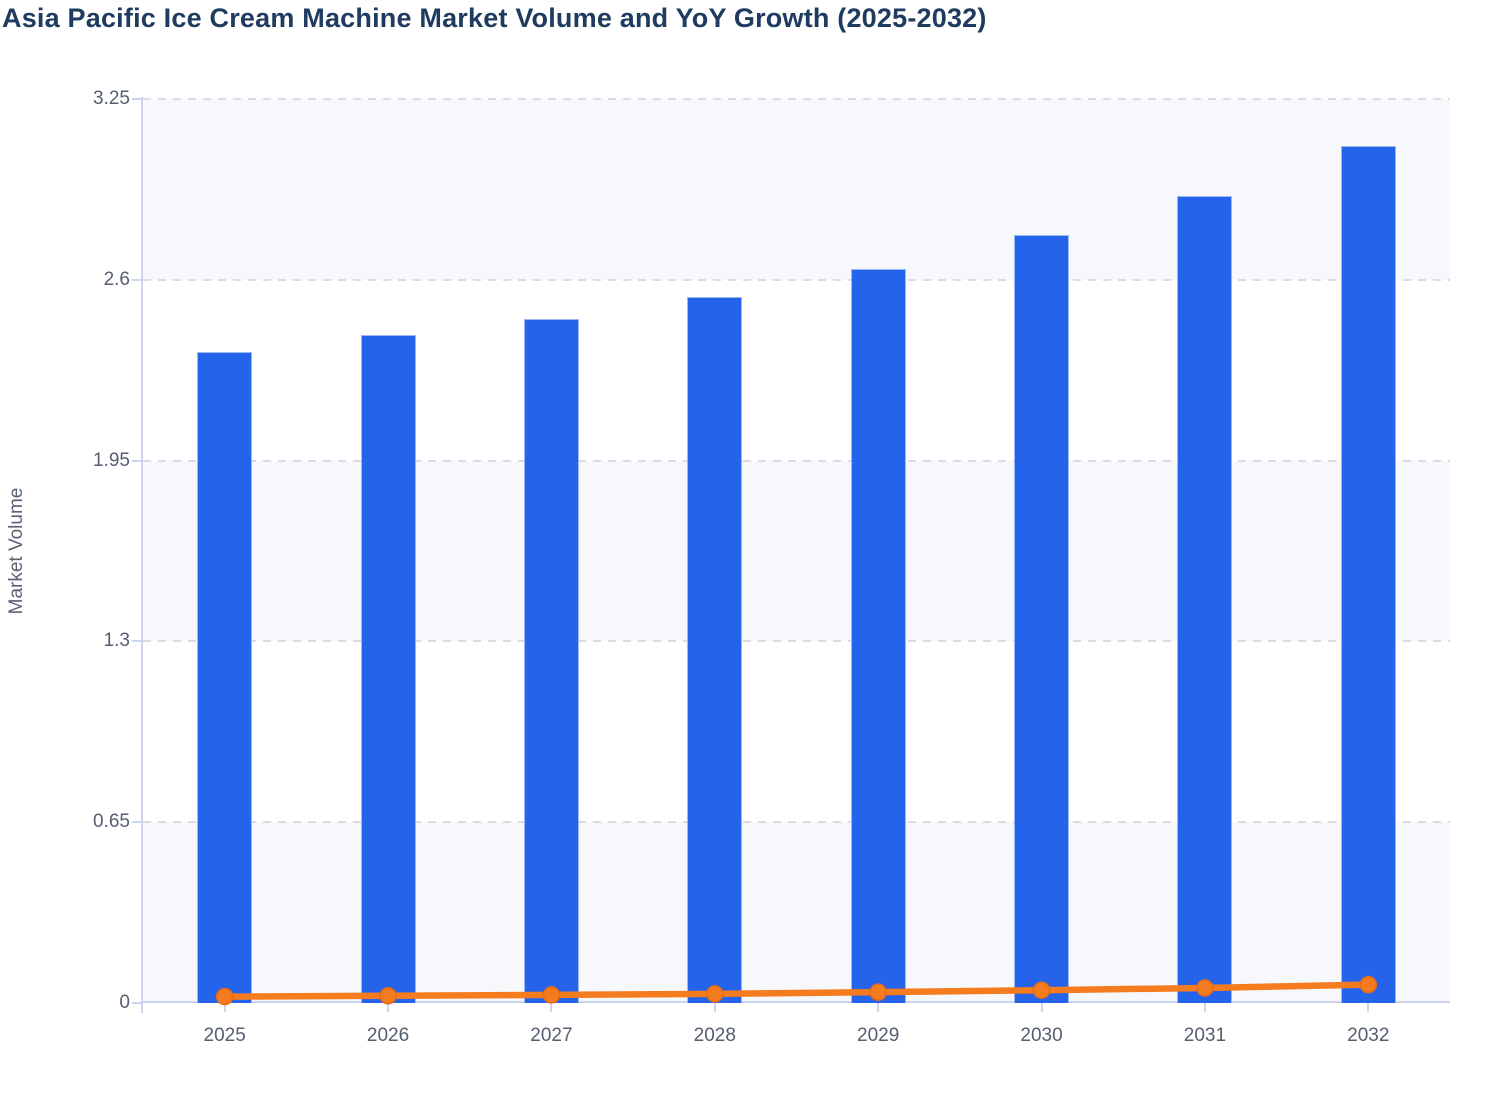  Describe the element at coordinates (796, 1002) in the screenshot. I see `x-axis-line` at that location.